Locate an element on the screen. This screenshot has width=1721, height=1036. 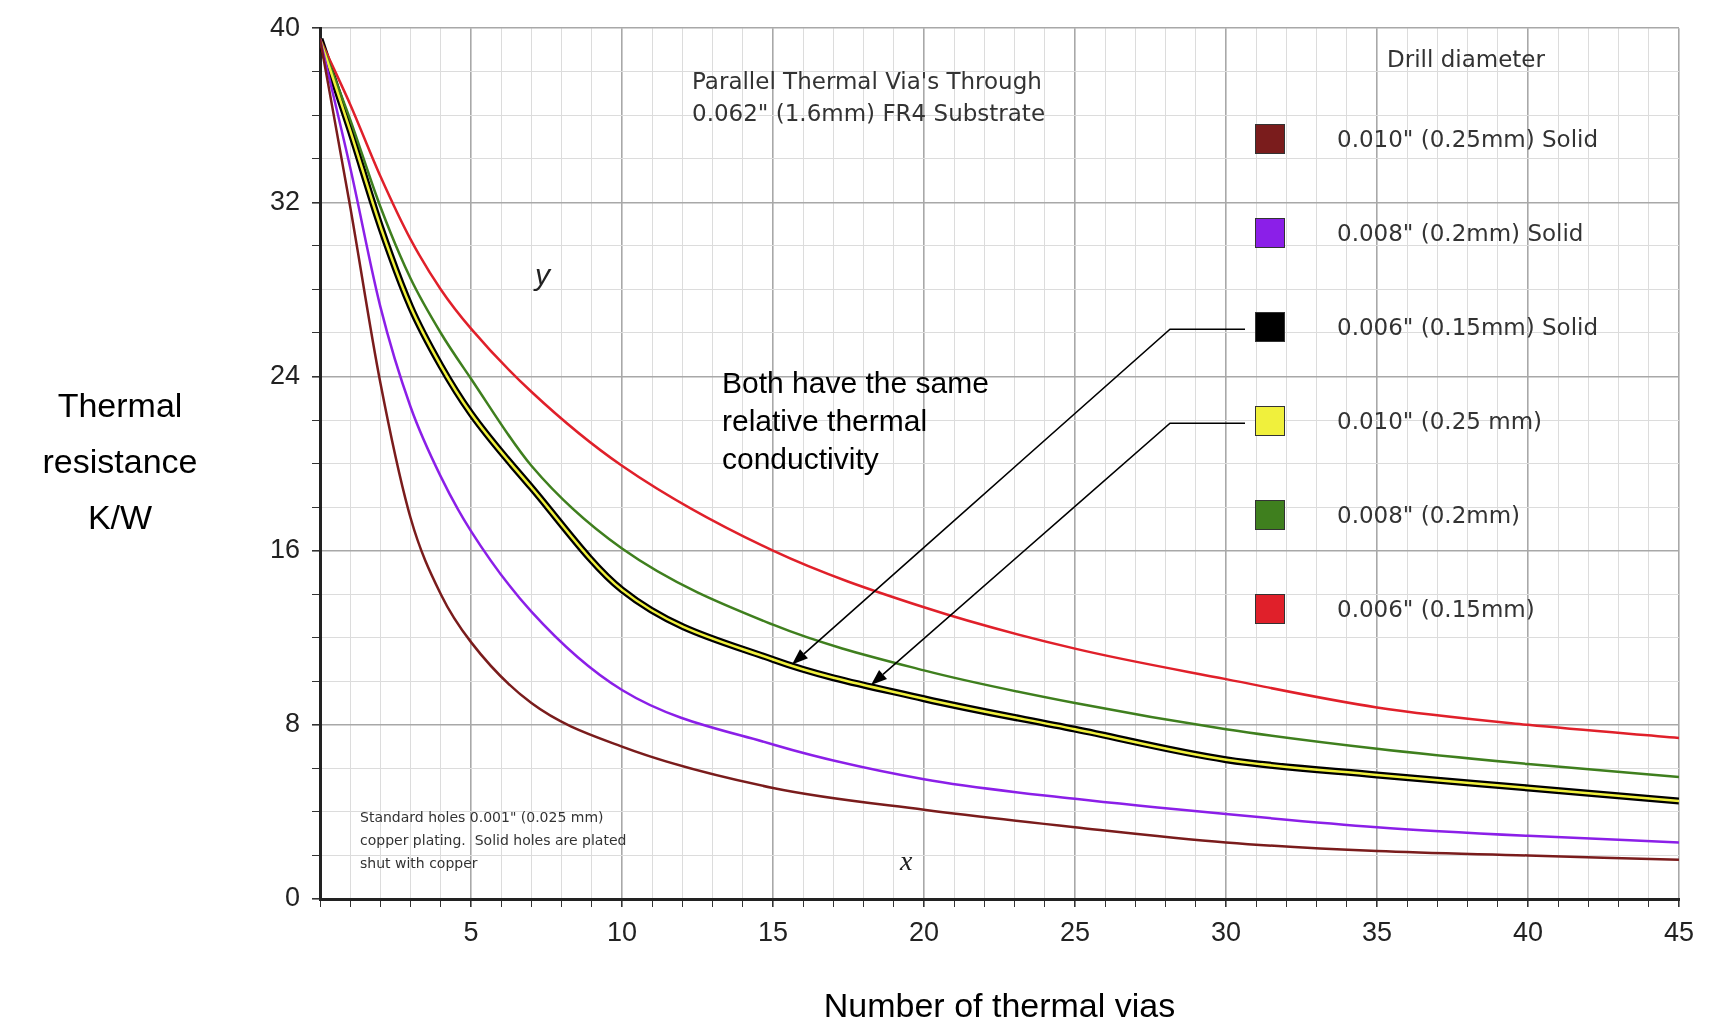
annotation: y is located at coordinates (542, 274).